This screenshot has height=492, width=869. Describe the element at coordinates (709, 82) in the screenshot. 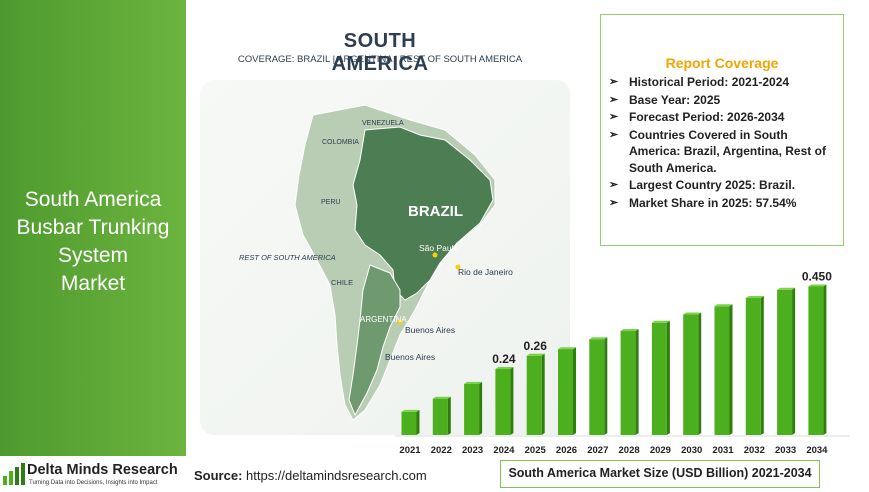

I see `report-item-text: Historical Period: 2021-2024` at that location.